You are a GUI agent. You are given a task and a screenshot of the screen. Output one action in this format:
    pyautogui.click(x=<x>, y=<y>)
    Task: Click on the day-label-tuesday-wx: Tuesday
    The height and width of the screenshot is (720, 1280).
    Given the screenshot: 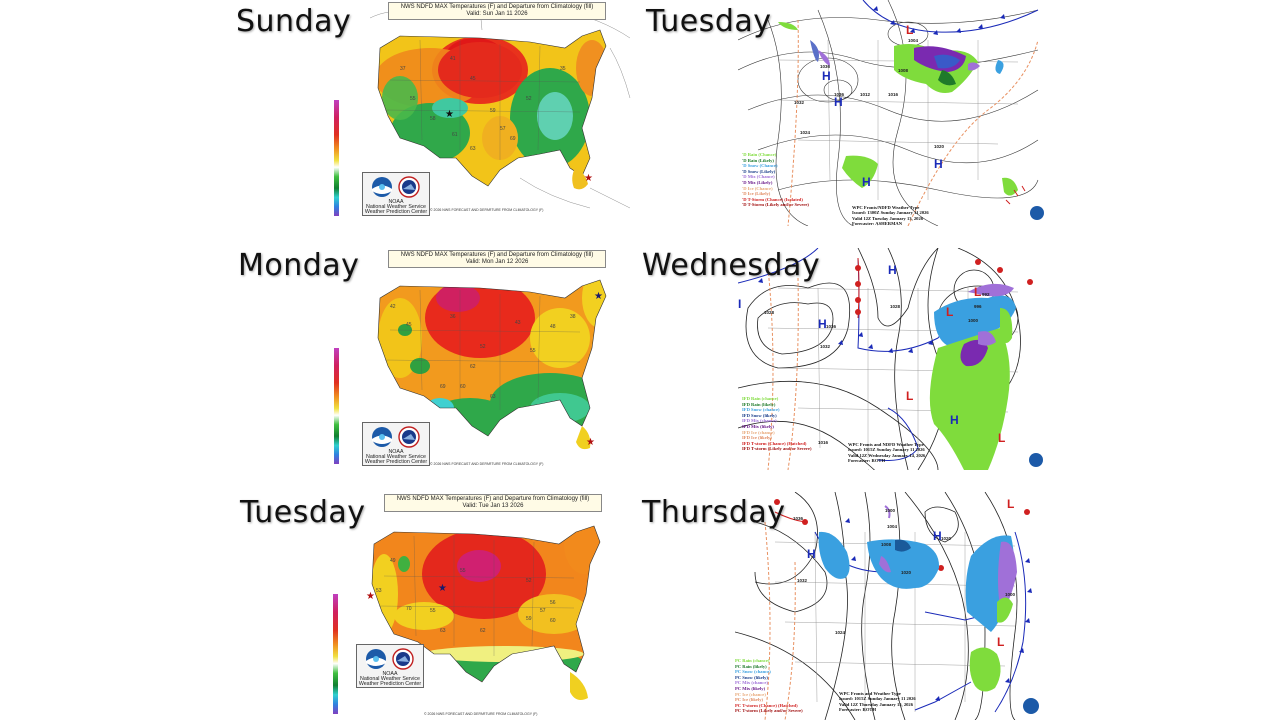 What is the action you would take?
    pyautogui.click(x=709, y=21)
    